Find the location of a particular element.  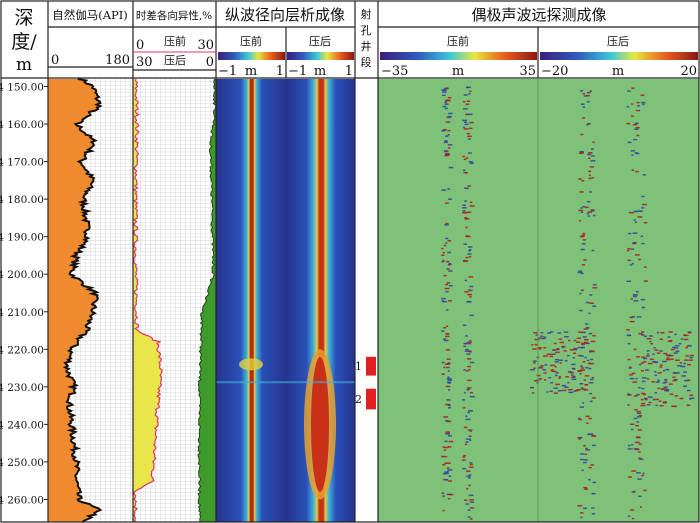

aniso-pre-label: 压前 is located at coordinates (175, 41).